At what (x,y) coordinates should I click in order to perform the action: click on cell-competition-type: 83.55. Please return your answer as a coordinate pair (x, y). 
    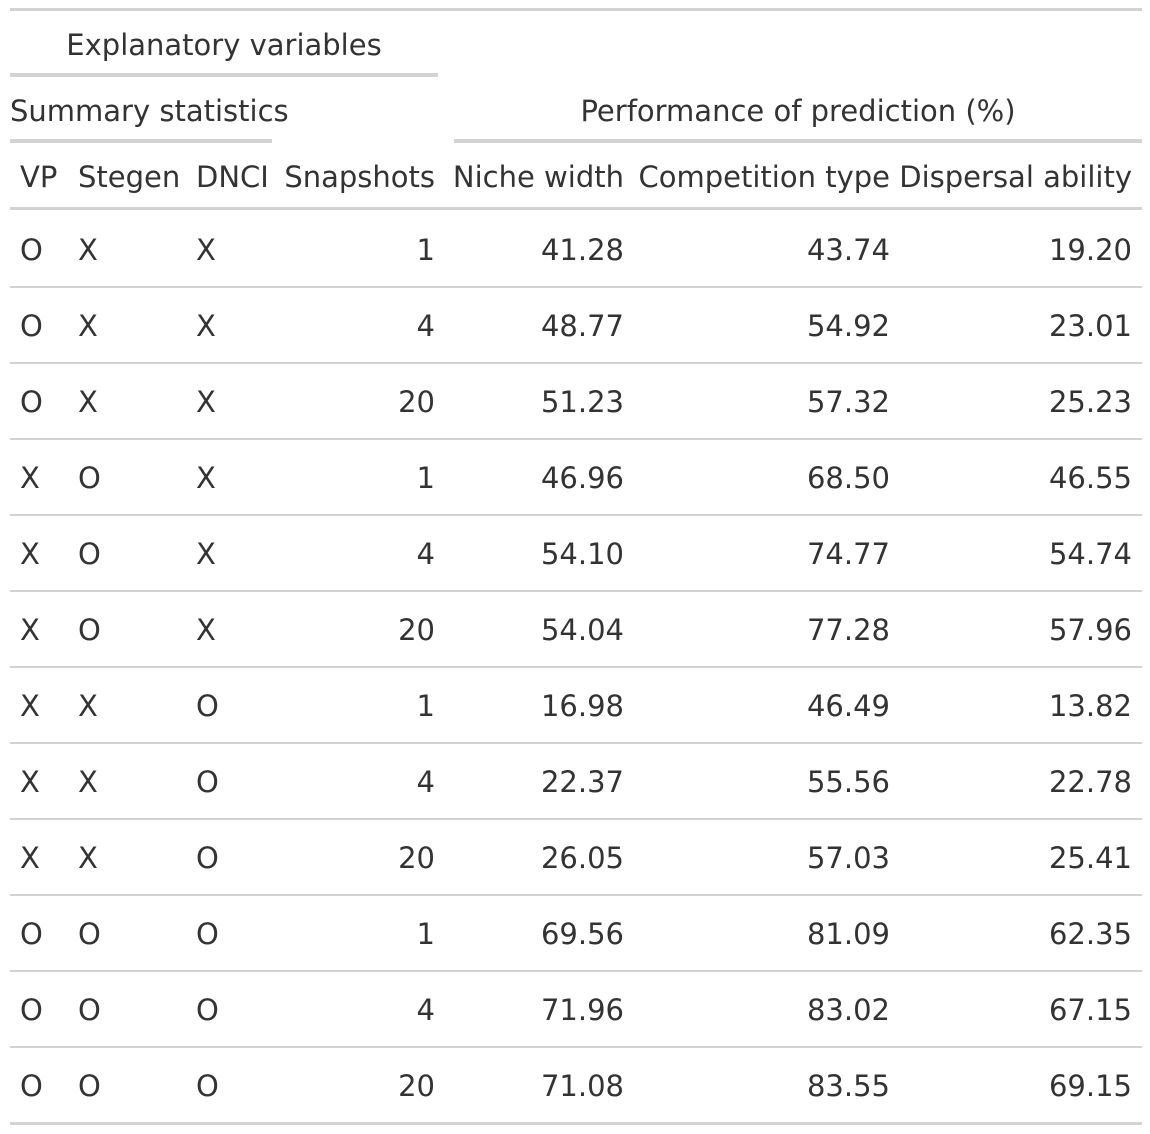
    Looking at the image, I should click on (848, 1086).